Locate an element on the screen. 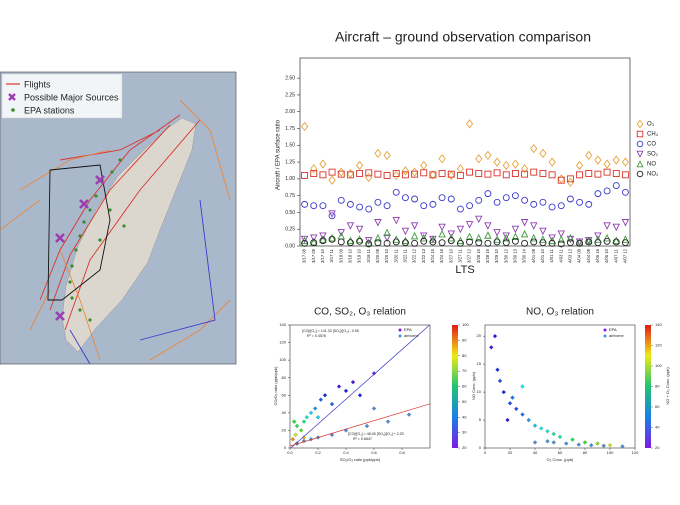  x-tick-label: 3/20 11 is located at coordinates (395, 255).